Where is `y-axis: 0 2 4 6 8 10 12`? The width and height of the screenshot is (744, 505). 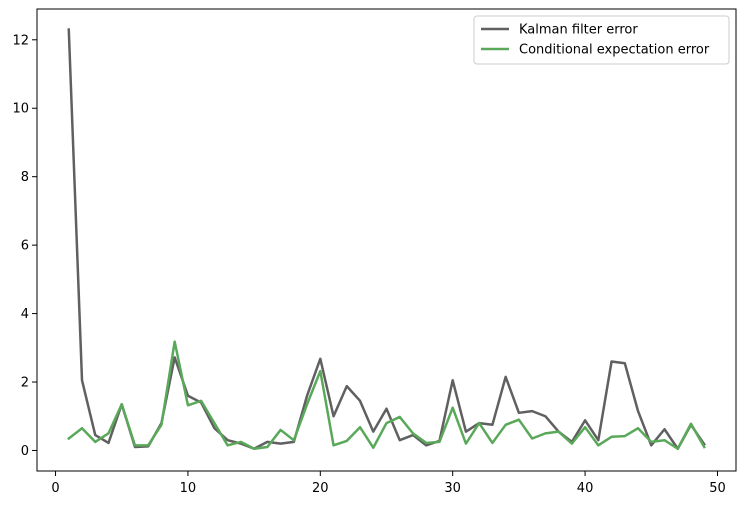
y-axis: 0 2 4 6 8 10 12 is located at coordinates (24, 246).